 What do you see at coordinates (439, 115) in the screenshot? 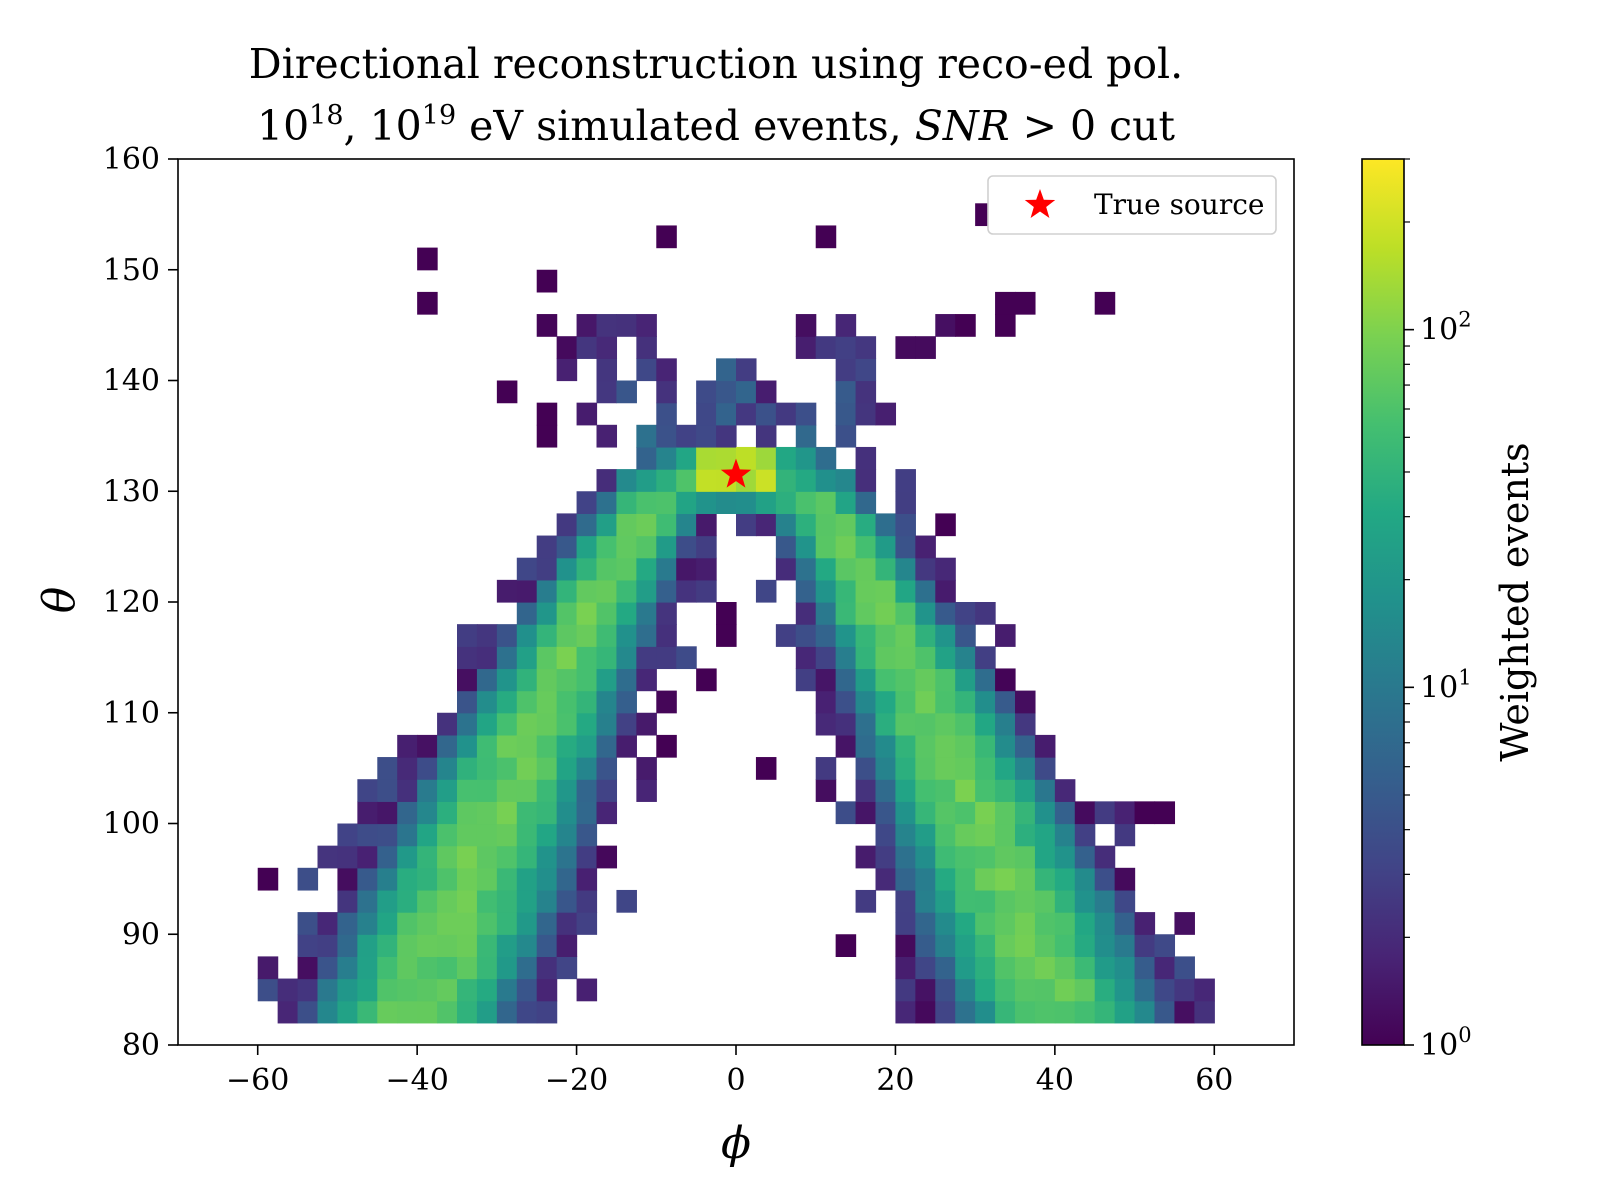
I see `title-pow-exp-b: 19` at bounding box center [439, 115].